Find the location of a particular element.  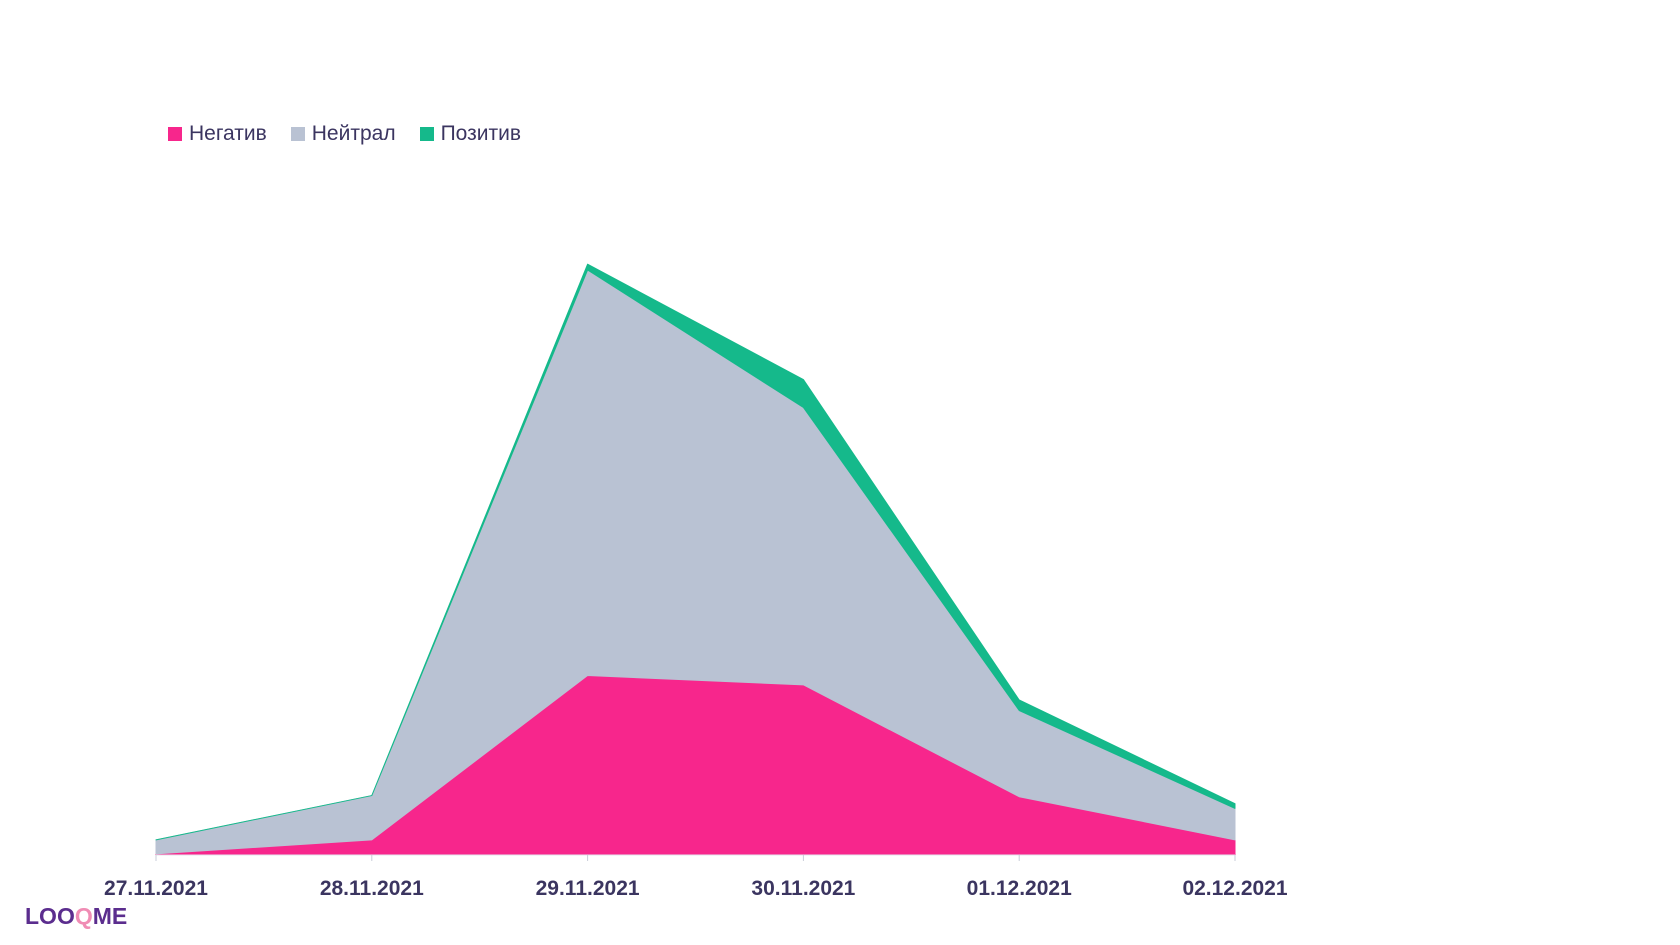

chart-legend: Негатив Нейтрал Позитив is located at coordinates (344, 134).